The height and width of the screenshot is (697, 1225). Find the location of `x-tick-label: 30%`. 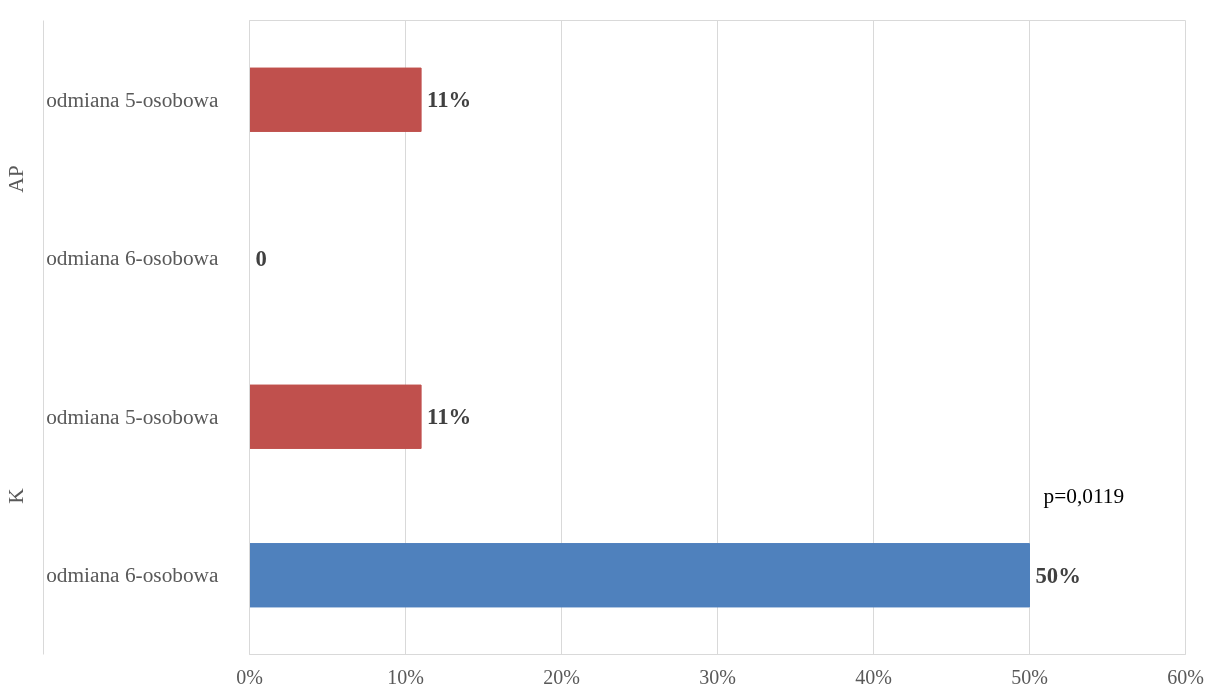

x-tick-label: 30% is located at coordinates (717, 676).